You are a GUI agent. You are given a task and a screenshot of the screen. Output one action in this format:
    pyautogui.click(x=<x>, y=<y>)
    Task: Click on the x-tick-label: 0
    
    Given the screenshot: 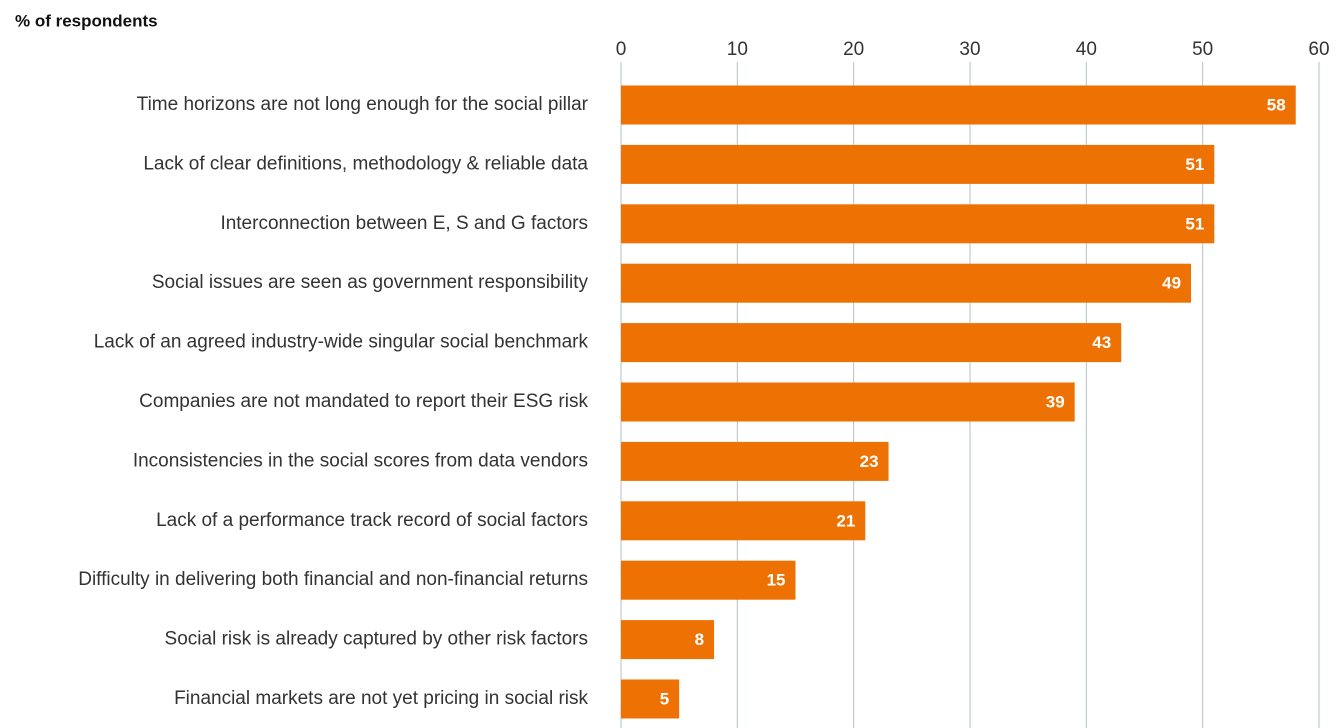 What is the action you would take?
    pyautogui.click(x=621, y=49)
    